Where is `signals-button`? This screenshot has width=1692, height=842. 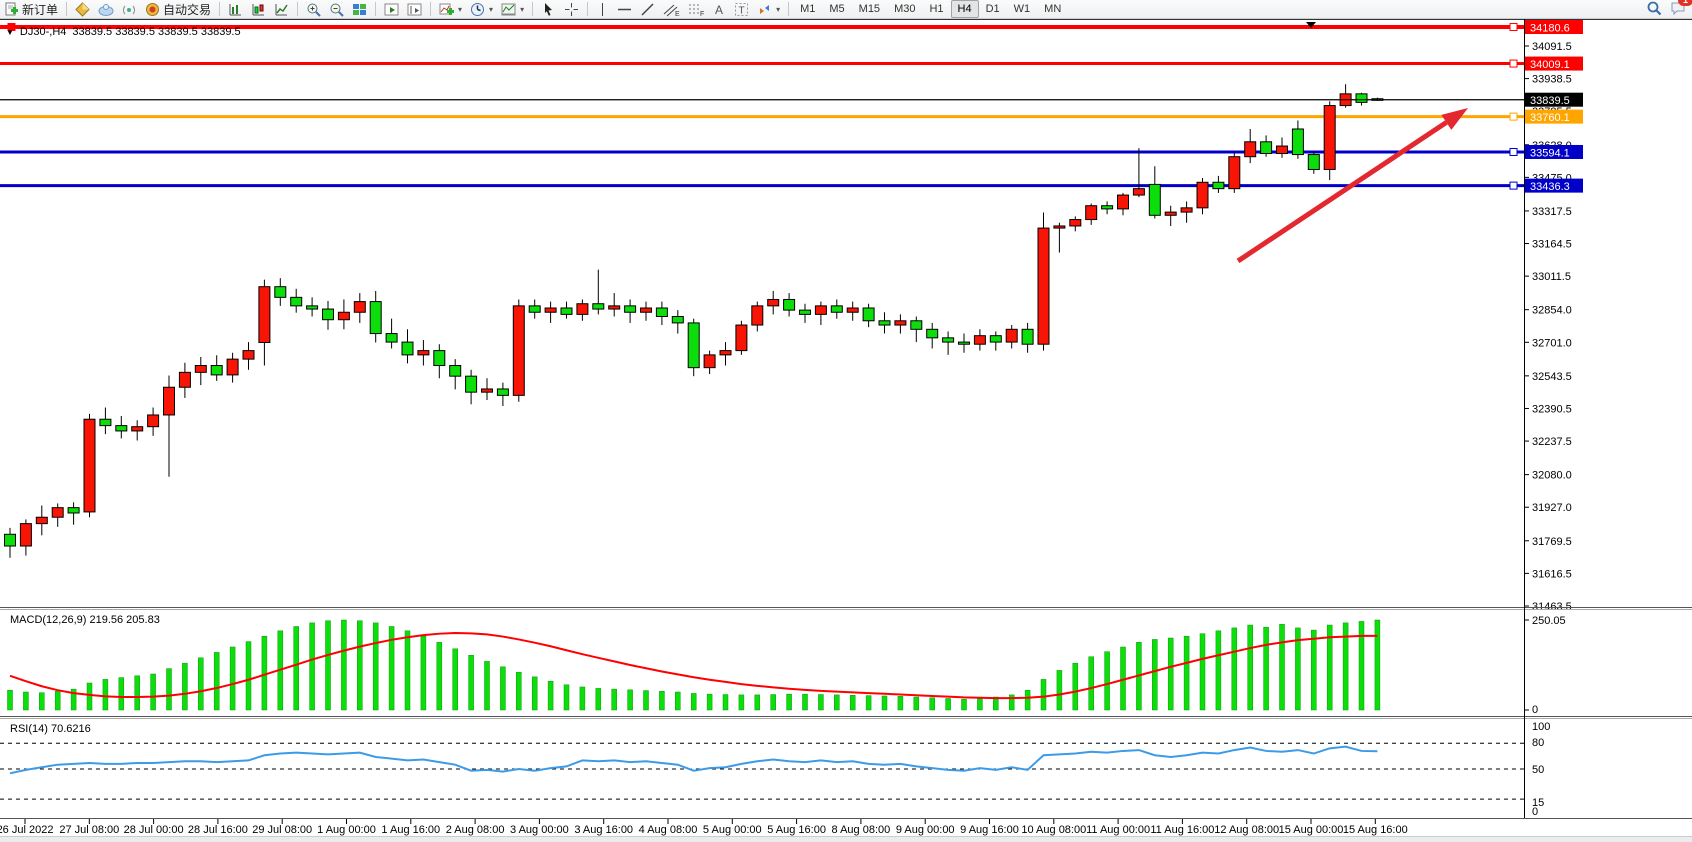
signals-button is located at coordinates (129, 9).